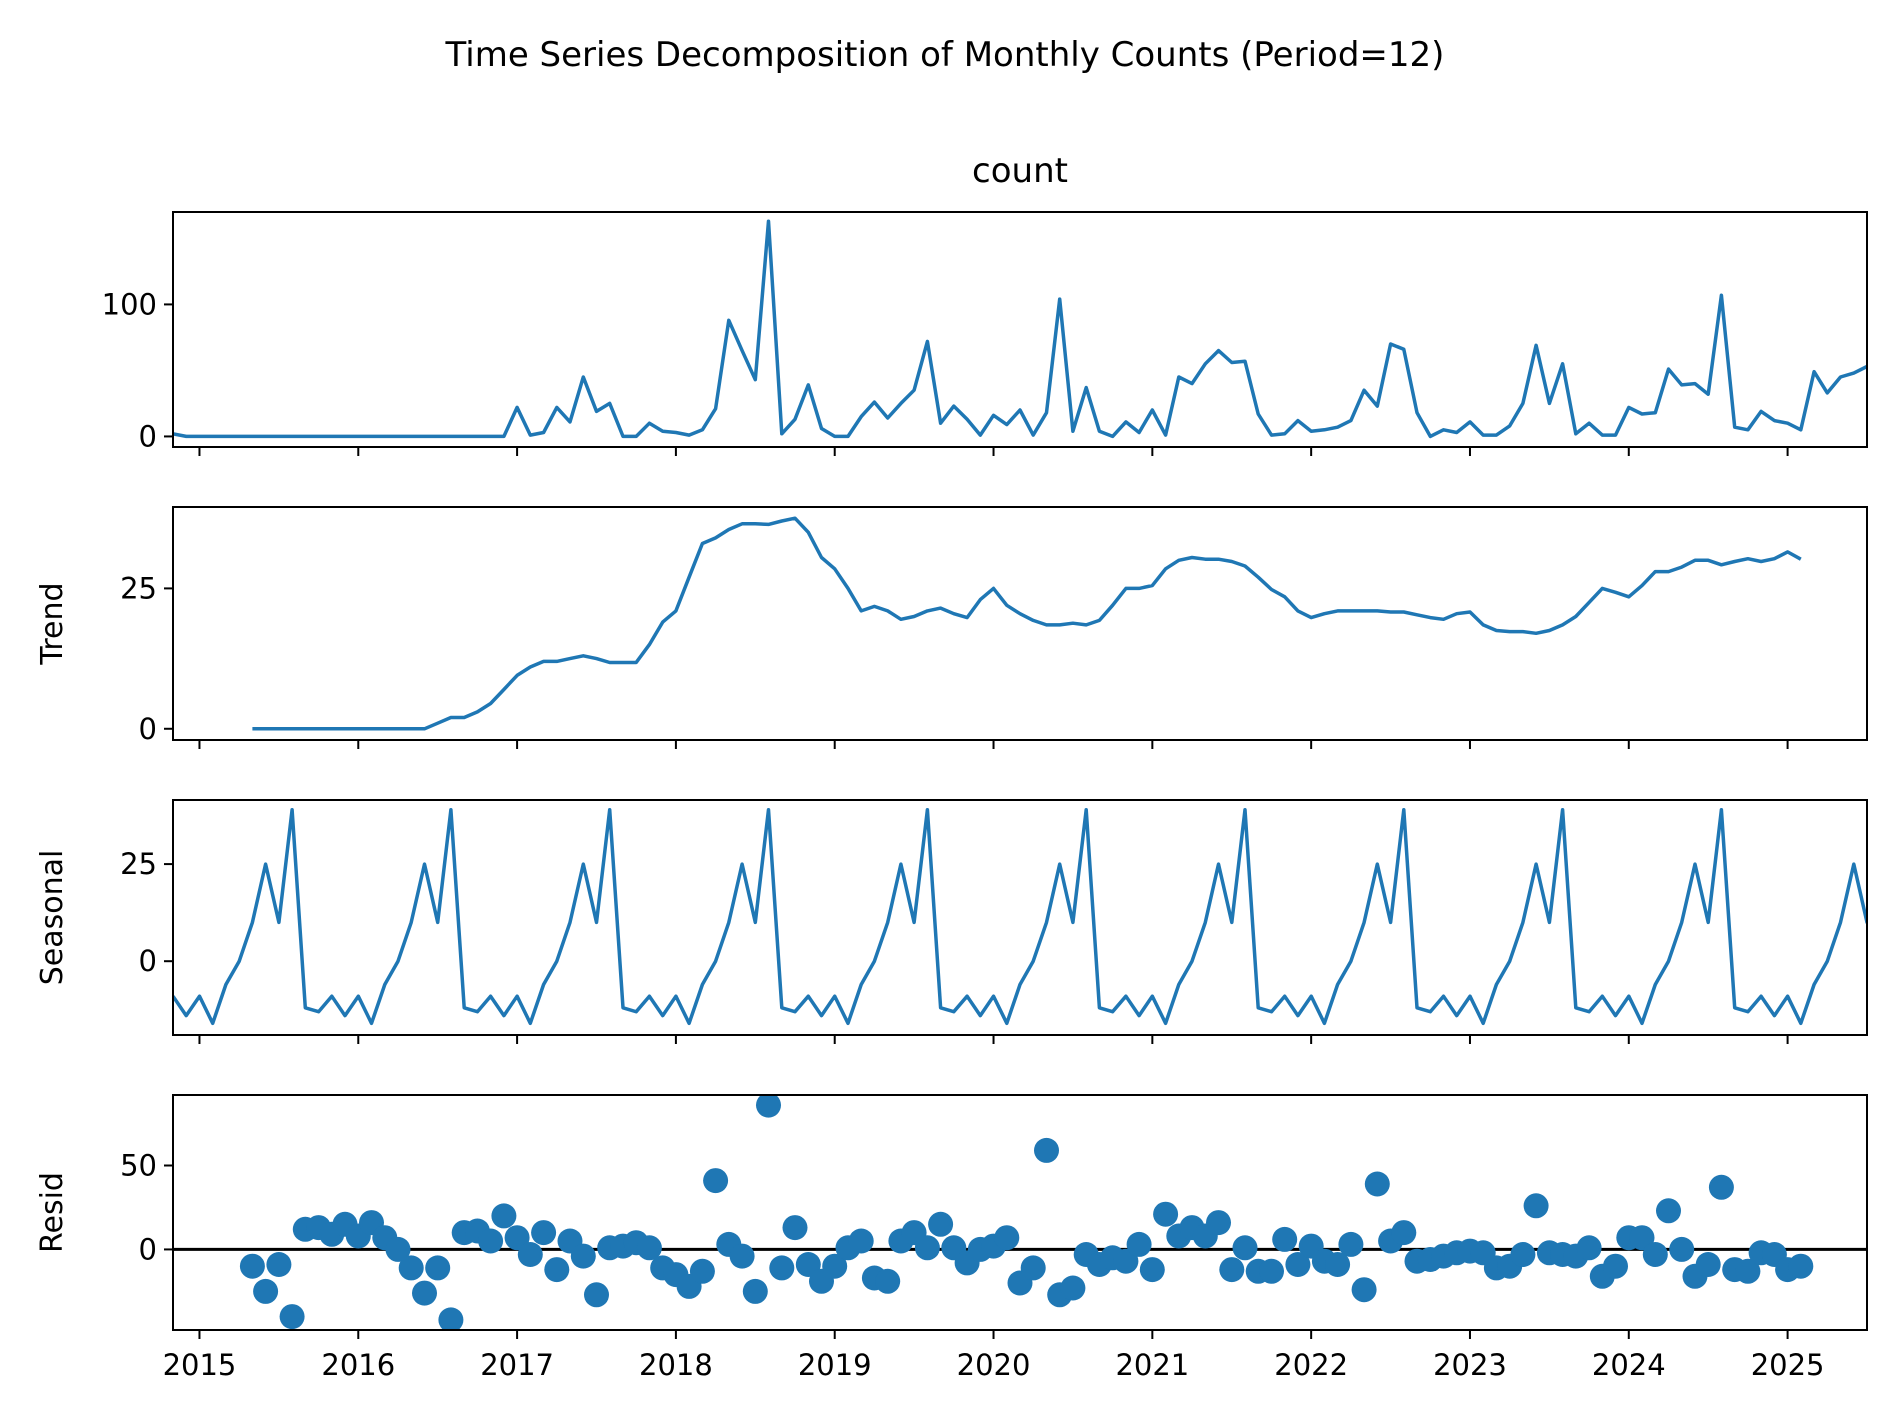 The image size is (1890, 1426). I want to click on xtick-label-2020: 2020, so click(994, 1365).